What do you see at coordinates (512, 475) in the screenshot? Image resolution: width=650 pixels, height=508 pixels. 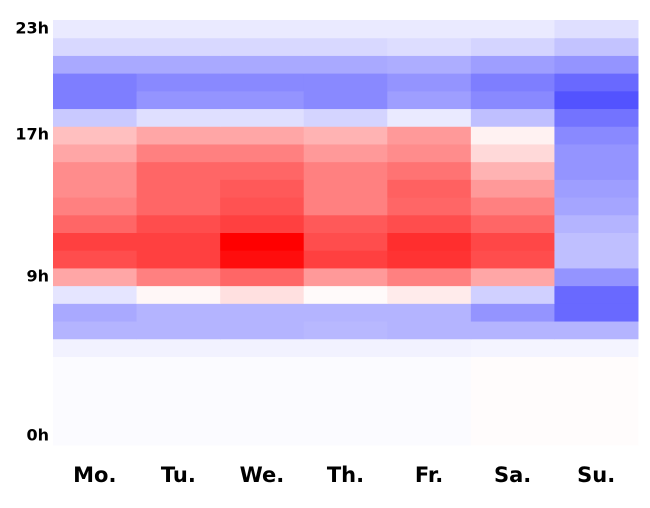 I see `x-tick-label: Sa.` at bounding box center [512, 475].